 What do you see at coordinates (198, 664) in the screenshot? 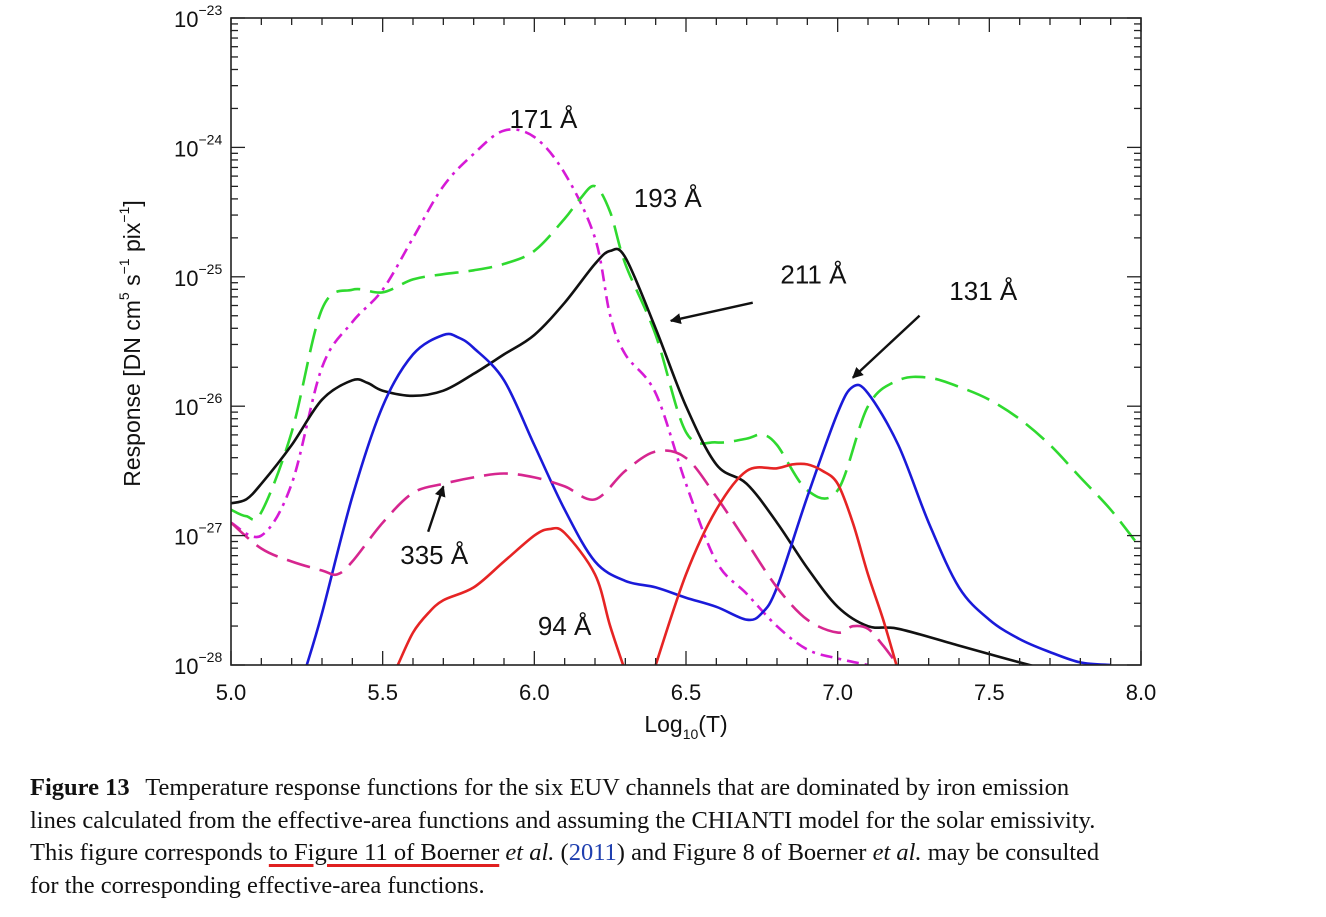
I see `y-tick-label: 10−28` at bounding box center [198, 664].